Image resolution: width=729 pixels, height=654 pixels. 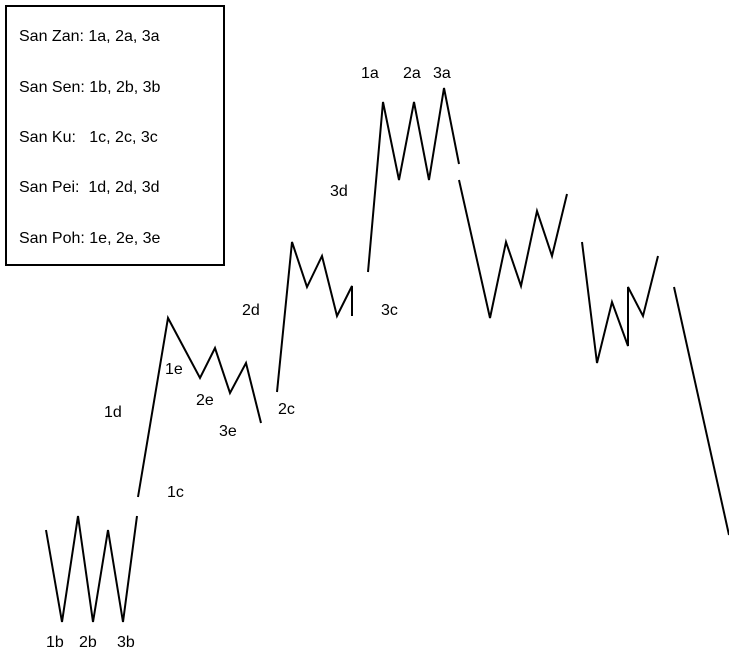 What do you see at coordinates (389, 310) in the screenshot?
I see `label-3c: 3c` at bounding box center [389, 310].